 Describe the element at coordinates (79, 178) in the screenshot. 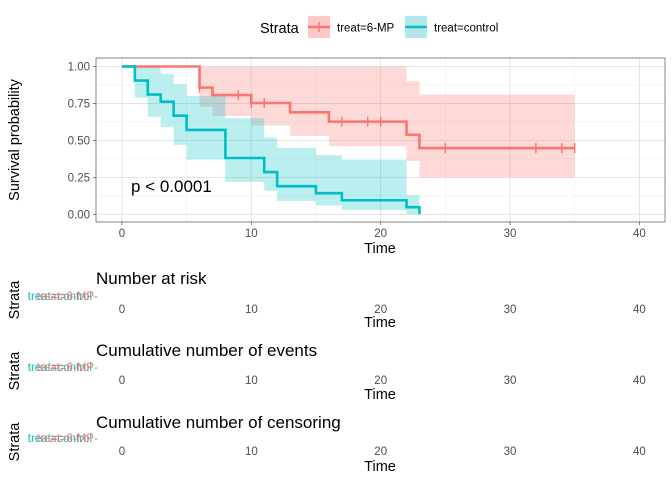

I see `y-tick-label: 0.25` at that location.